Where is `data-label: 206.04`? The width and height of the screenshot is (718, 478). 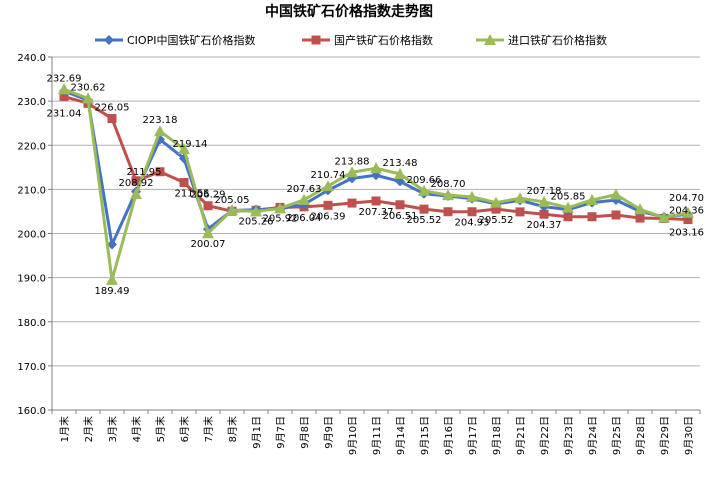 data-label: 206.04 is located at coordinates (304, 218).